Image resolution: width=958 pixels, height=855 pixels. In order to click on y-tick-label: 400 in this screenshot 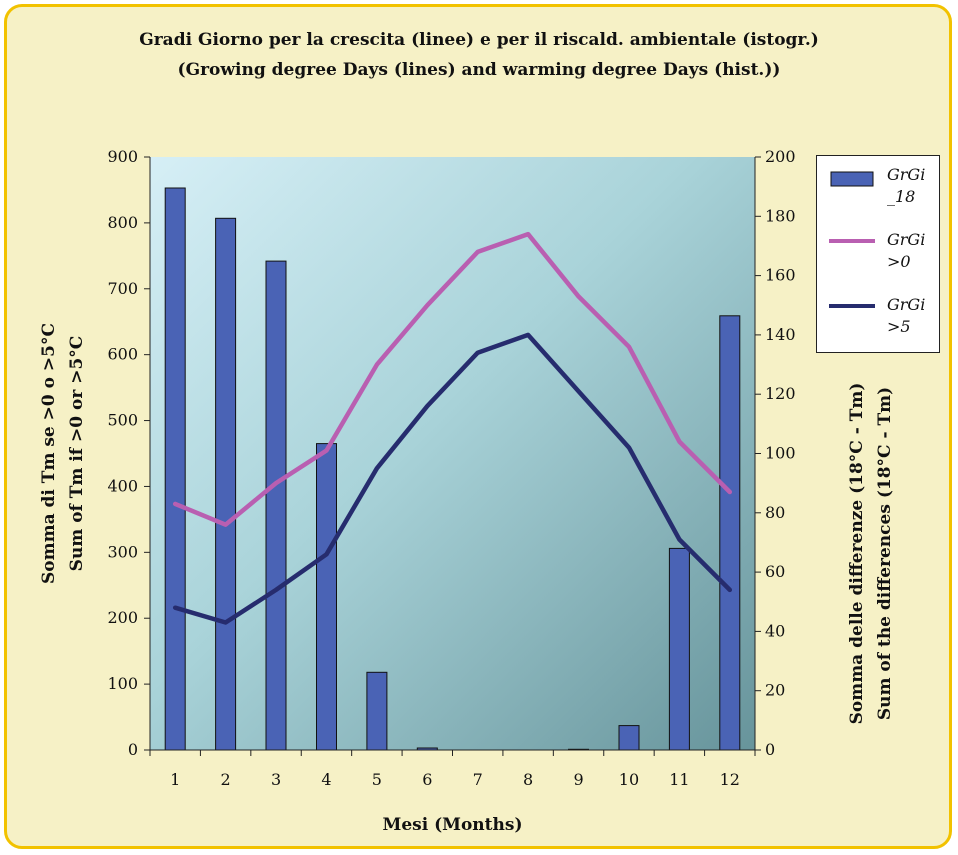, I will do `click(122, 485)`.